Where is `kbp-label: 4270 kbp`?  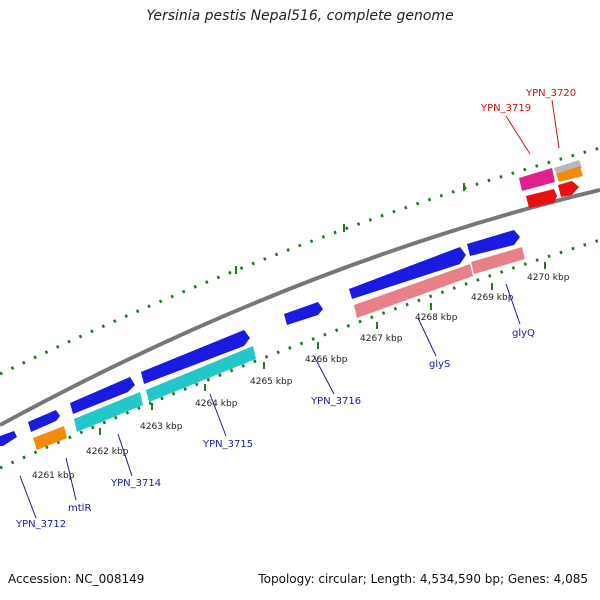
kbp-label: 4270 kbp is located at coordinates (548, 278).